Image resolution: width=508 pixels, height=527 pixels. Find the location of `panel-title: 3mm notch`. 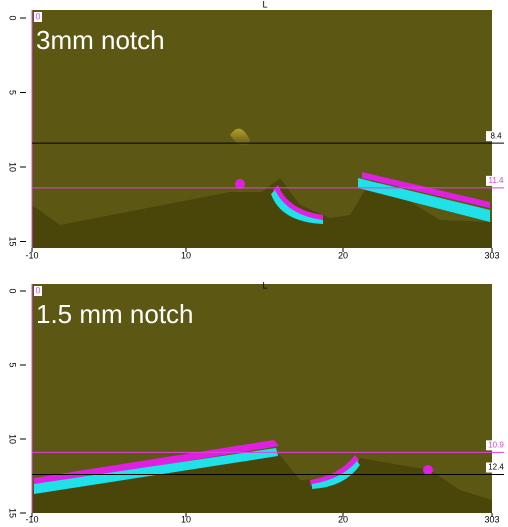

panel-title: 3mm notch is located at coordinates (100, 40).